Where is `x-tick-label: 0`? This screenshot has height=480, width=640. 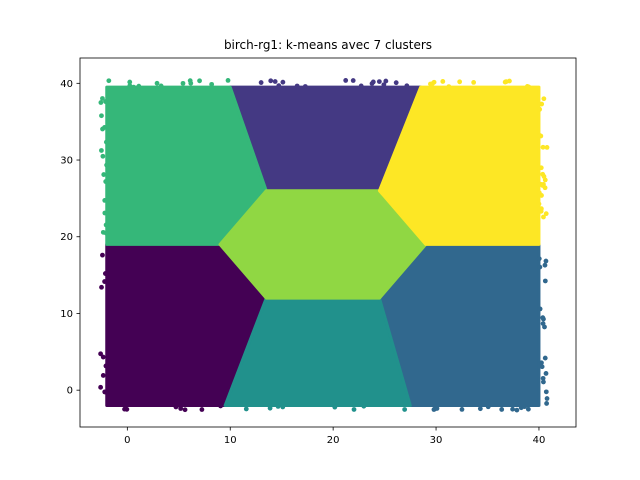
x-tick-label: 0 is located at coordinates (127, 440).